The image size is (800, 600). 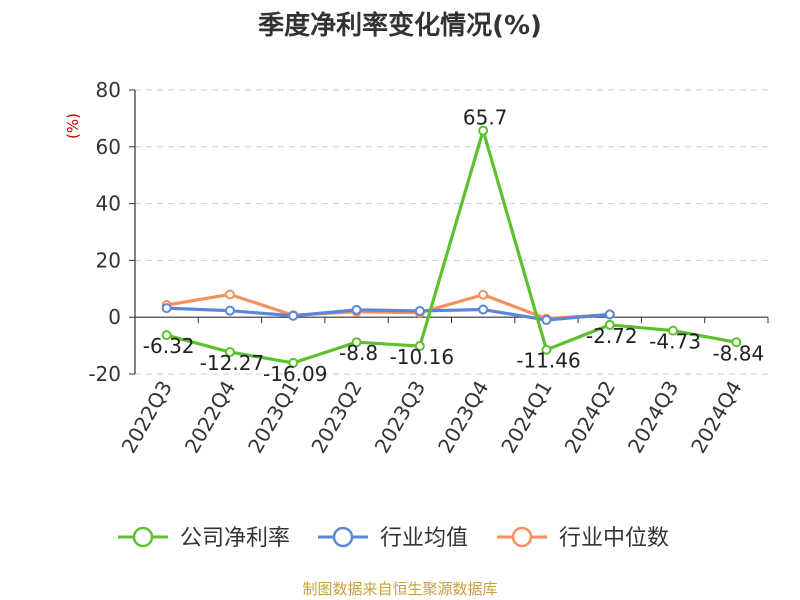 What do you see at coordinates (422, 357) in the screenshot?
I see `data-label: -10.16` at bounding box center [422, 357].